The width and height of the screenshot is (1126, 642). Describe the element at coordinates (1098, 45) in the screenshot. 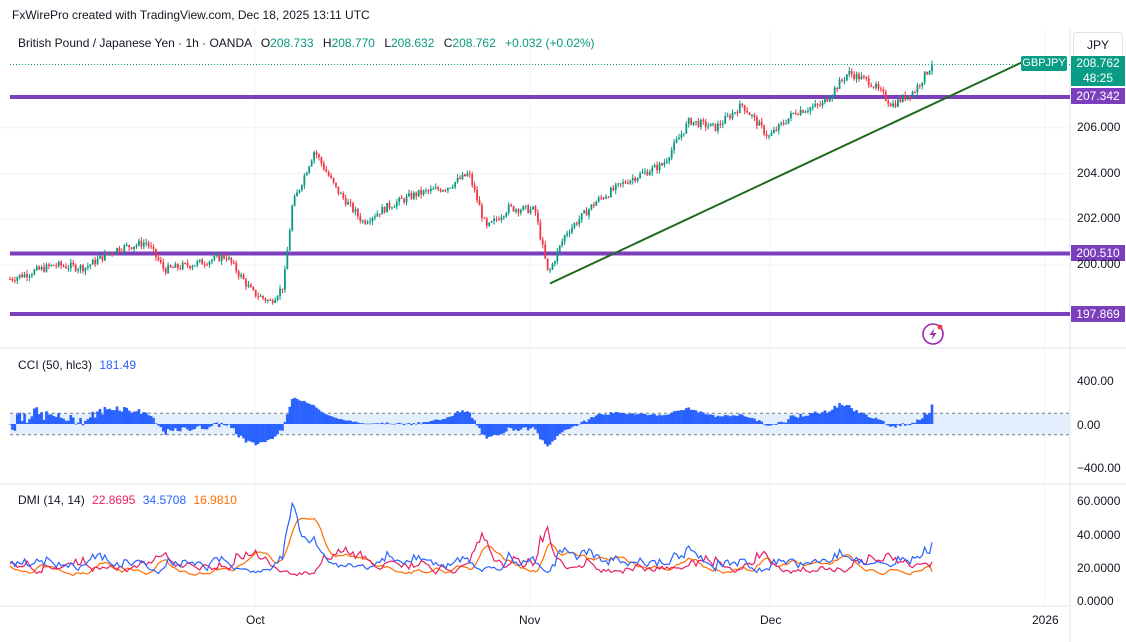

I see `currency-button: JPY` at that location.